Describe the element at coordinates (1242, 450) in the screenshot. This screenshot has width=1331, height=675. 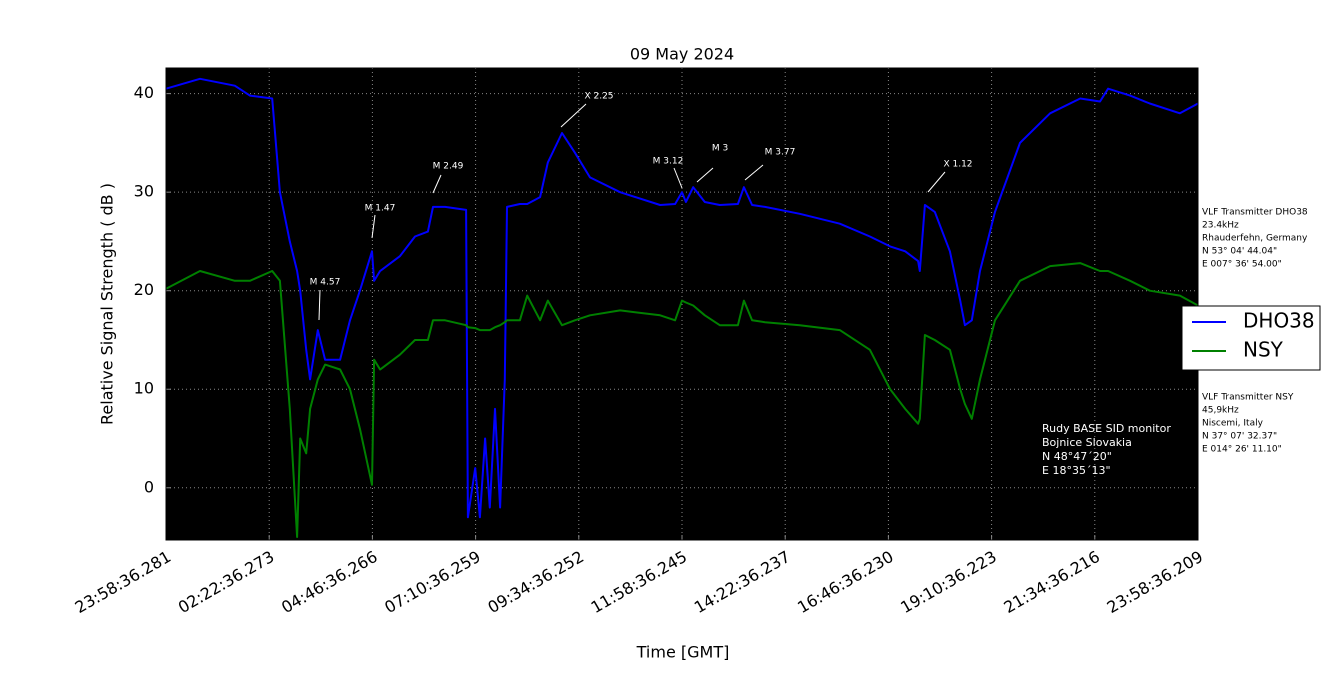
I see `transmitter-note: E 014° 26' 11.10"` at that location.